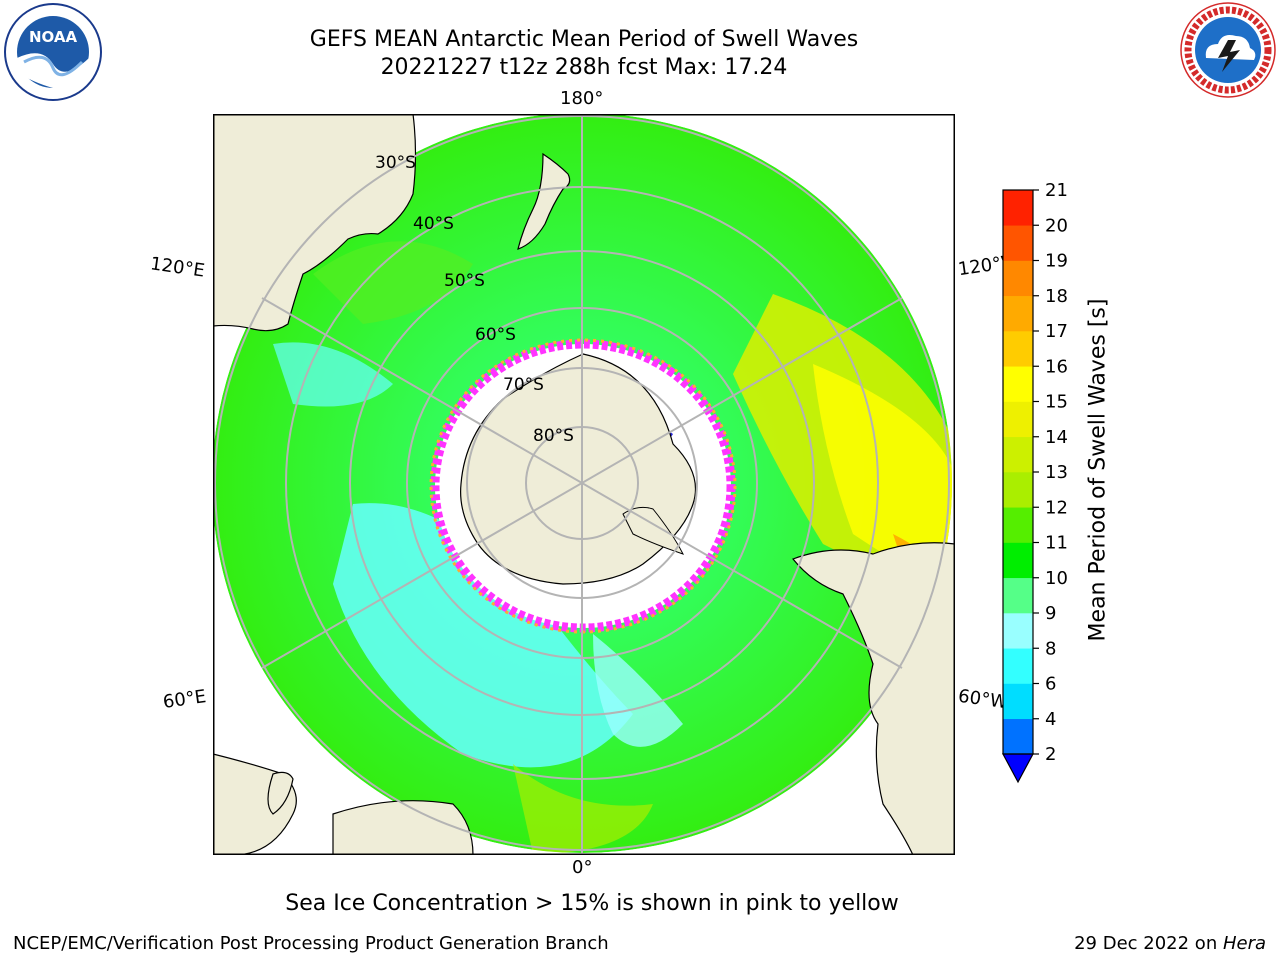 This screenshot has height=960, width=1280. Describe the element at coordinates (1056, 402) in the screenshot. I see `colorbar-tick-label: 15` at that location.